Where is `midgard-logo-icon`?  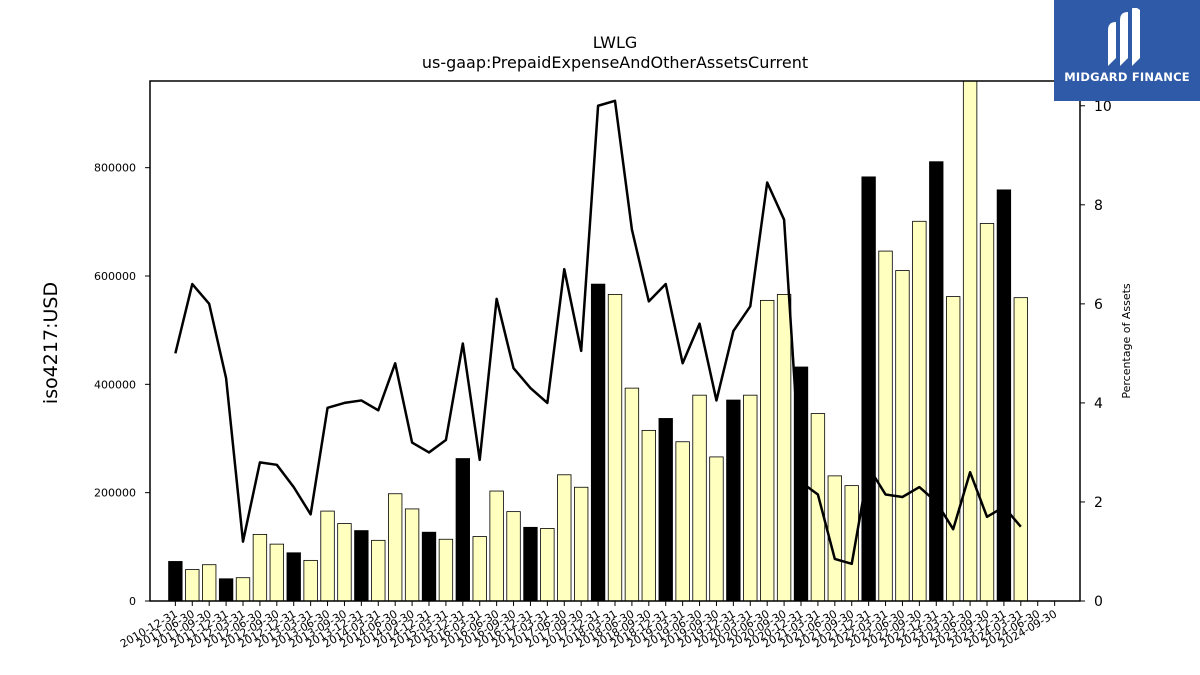 midgard-logo-icon is located at coordinates (1124, 37).